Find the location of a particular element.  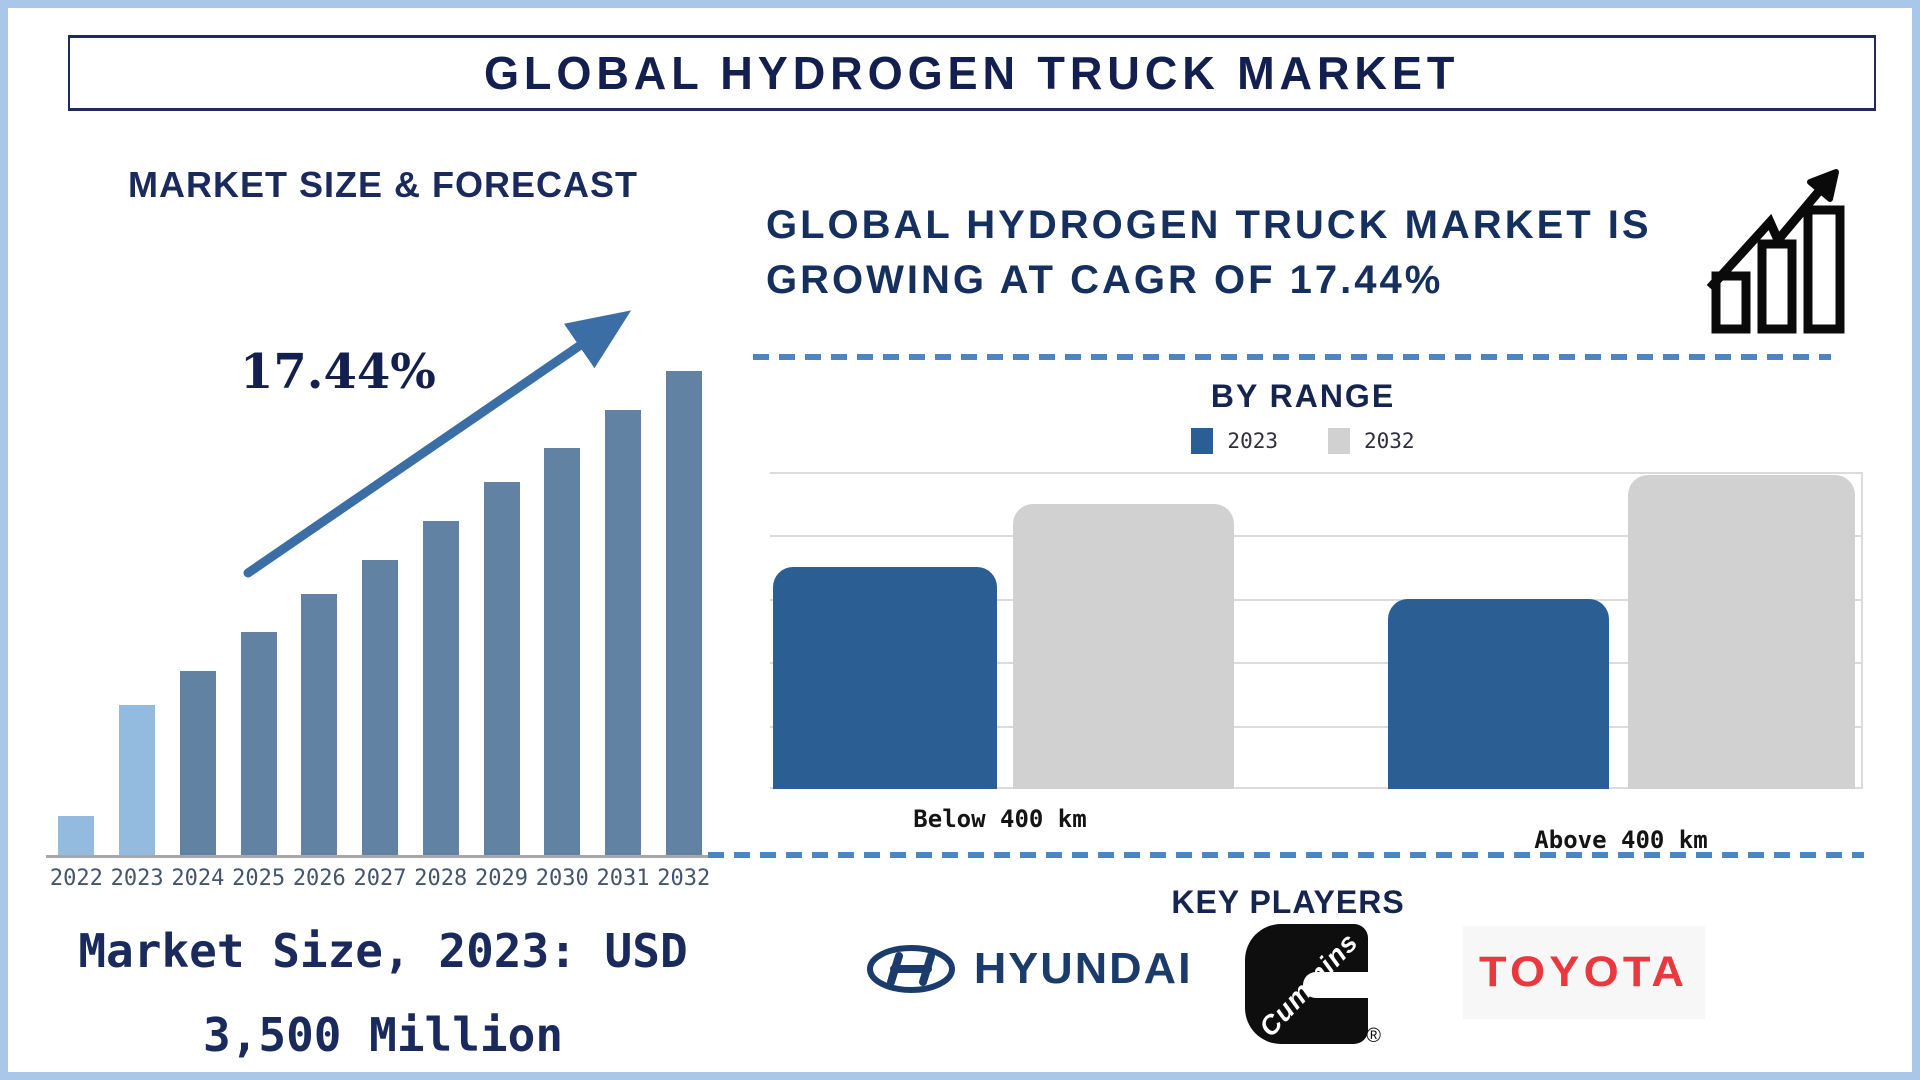

legend-swatch-2023 is located at coordinates (1202, 441).